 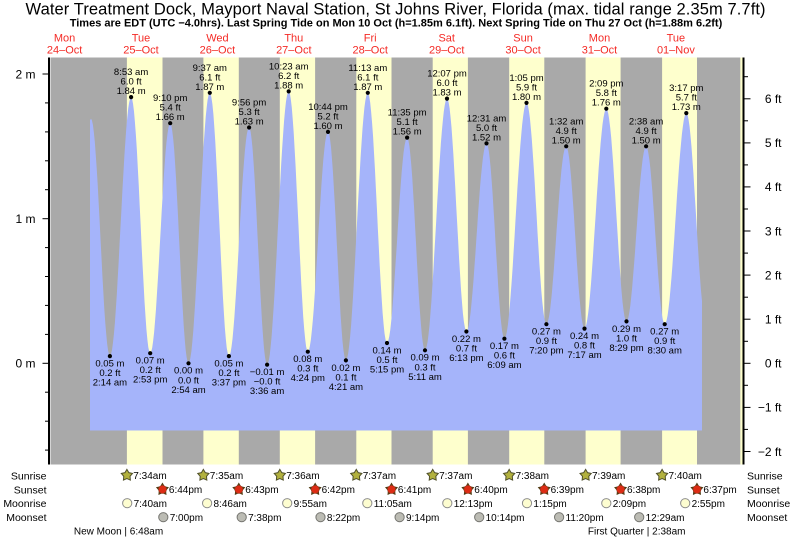 I want to click on svg-text: 5.0 ft, so click(x=486, y=128).